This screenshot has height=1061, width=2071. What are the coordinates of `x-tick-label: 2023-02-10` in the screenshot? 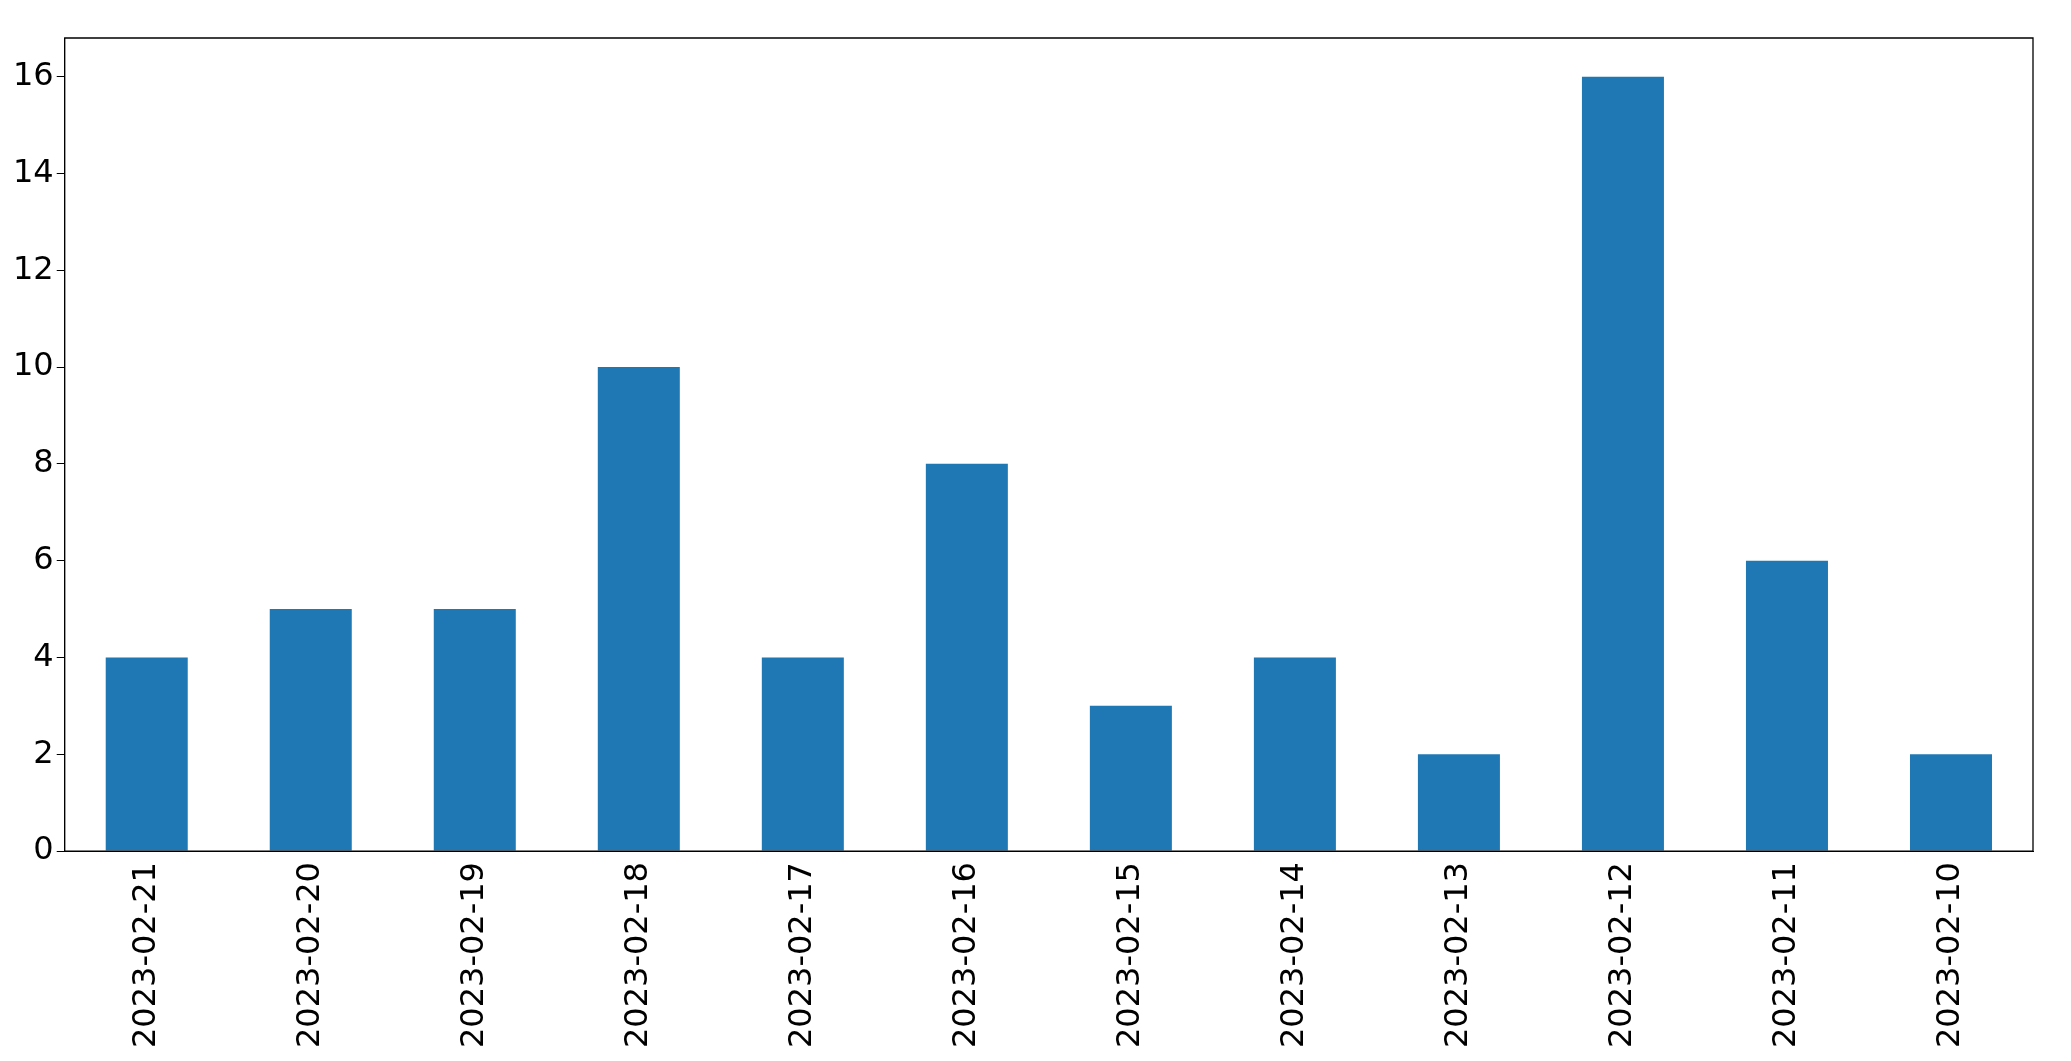 It's located at (1948, 955).